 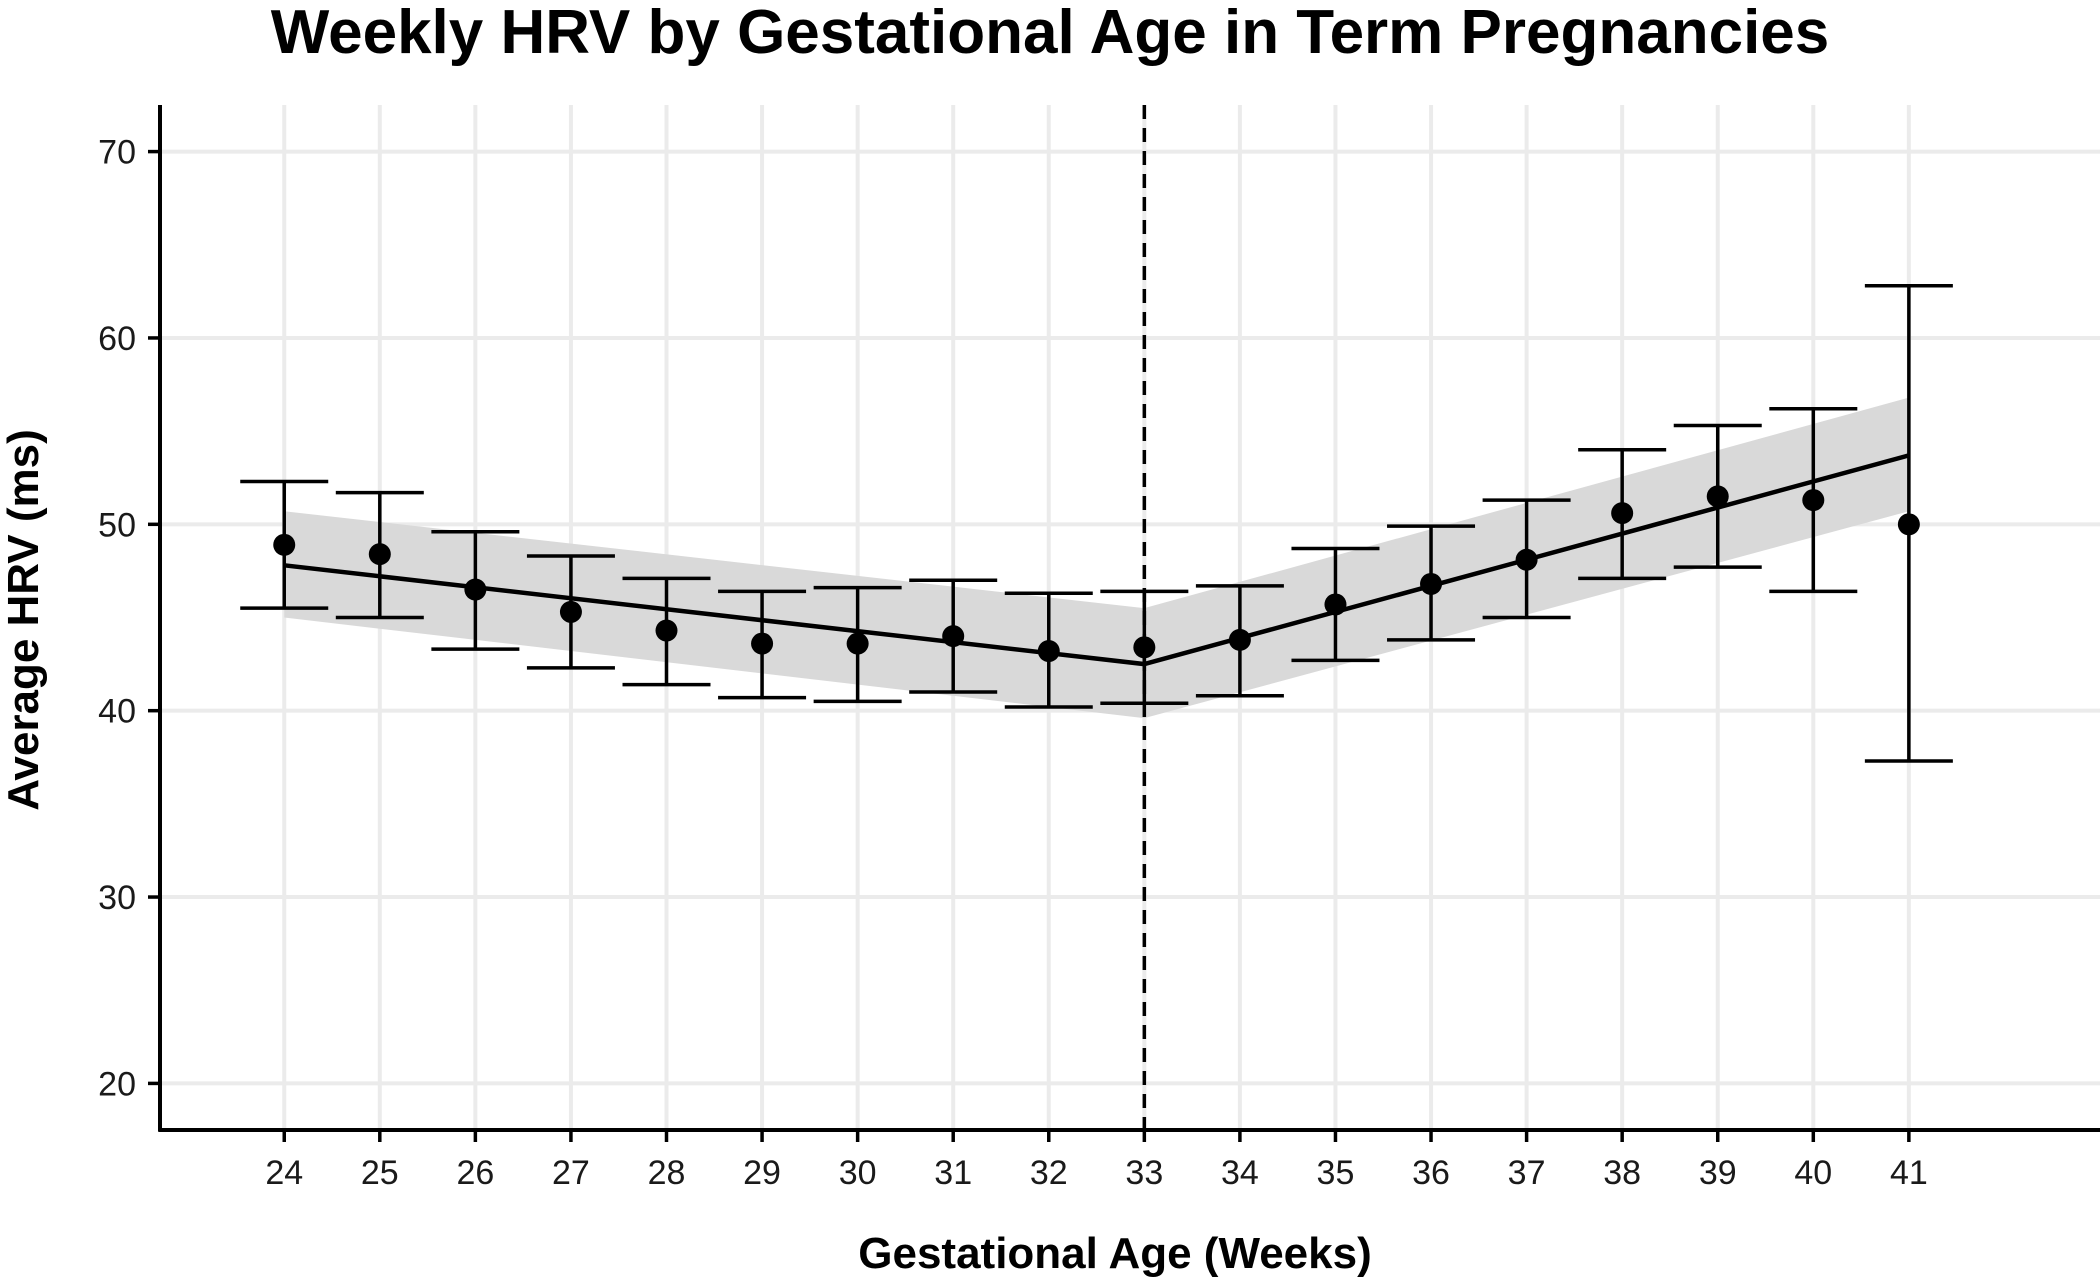 I want to click on x-tick-label-32: 32, so click(x=1049, y=1173).